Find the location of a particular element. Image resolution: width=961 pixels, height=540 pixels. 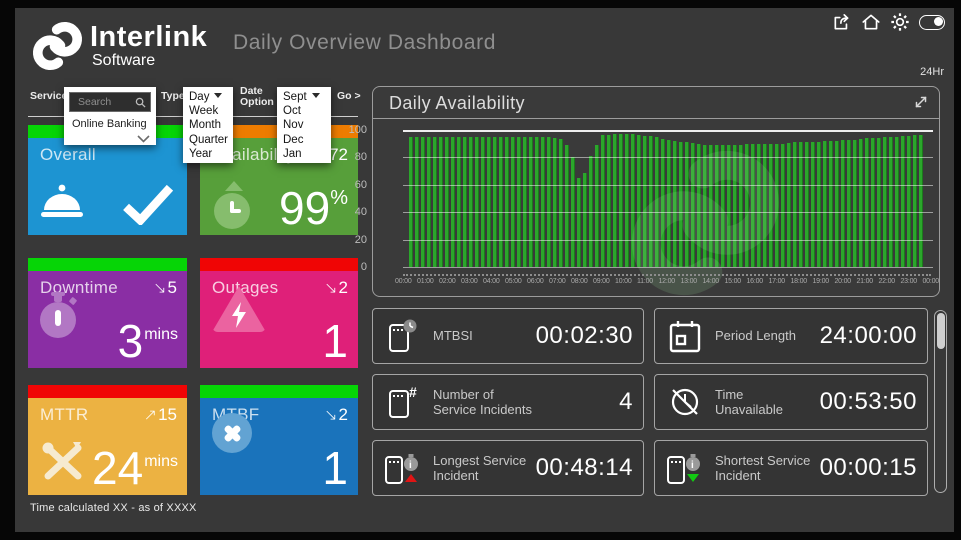

date-option-oct: Oct is located at coordinates (292, 111).